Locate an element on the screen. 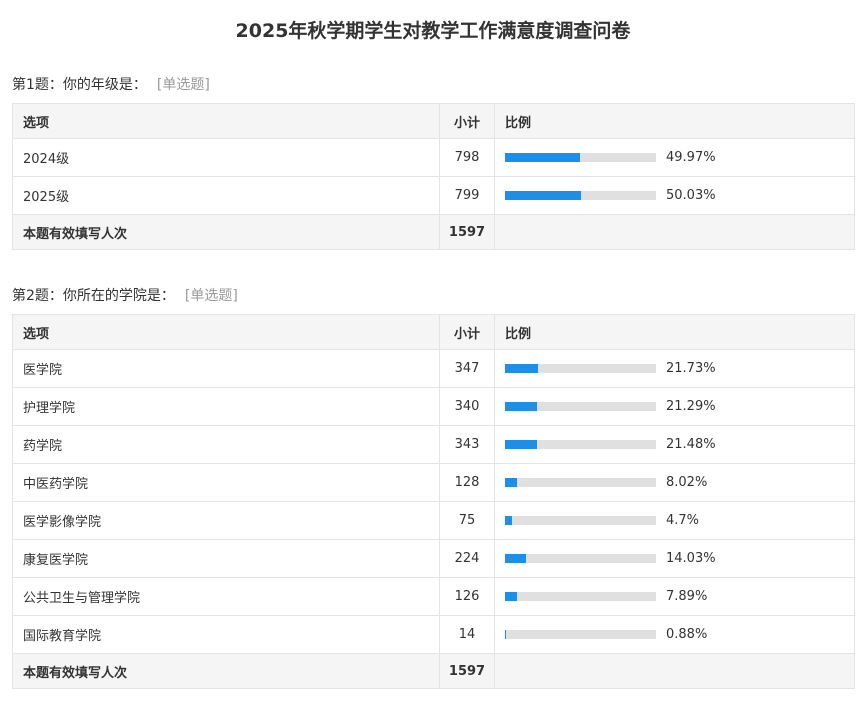 This screenshot has height=703, width=866. percent-text: 50.03% is located at coordinates (691, 195).